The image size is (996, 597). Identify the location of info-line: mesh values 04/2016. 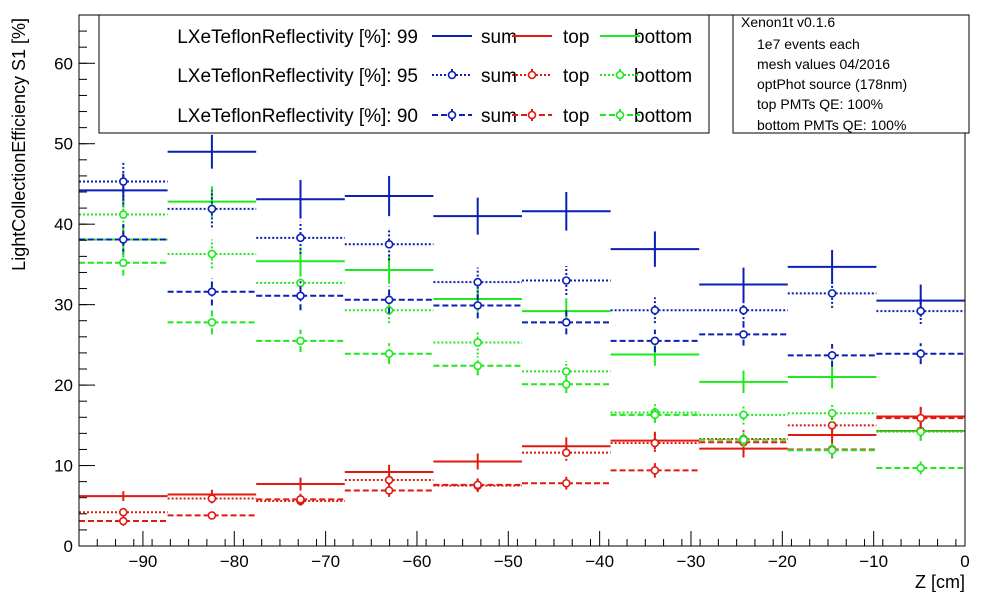
(823, 64).